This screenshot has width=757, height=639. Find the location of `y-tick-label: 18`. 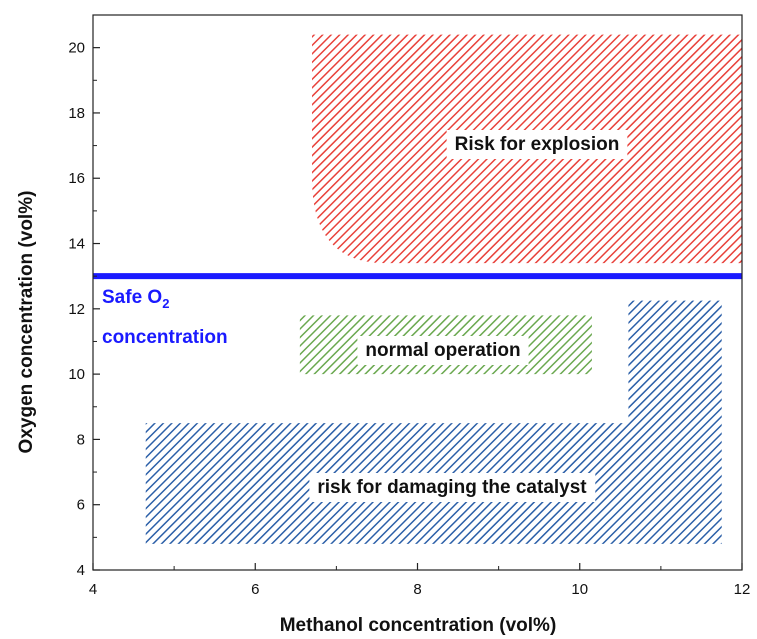

y-tick-label: 18 is located at coordinates (76, 113).